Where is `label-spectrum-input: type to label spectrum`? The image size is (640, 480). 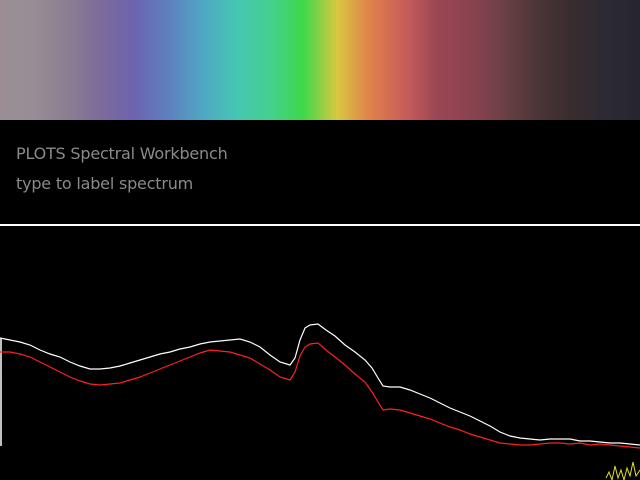
label-spectrum-input: type to label spectrum is located at coordinates (105, 183).